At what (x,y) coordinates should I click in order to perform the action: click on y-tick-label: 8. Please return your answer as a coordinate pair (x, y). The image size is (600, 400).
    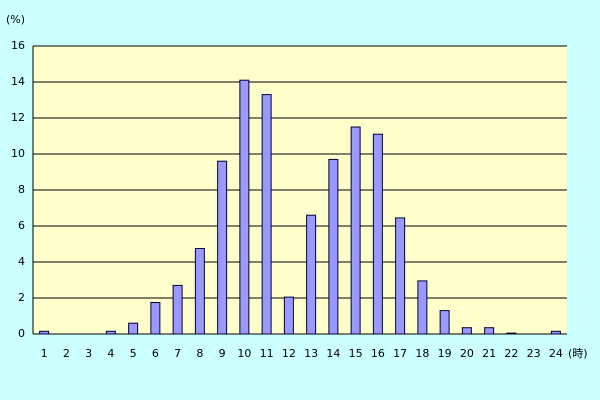
    Looking at the image, I should click on (21, 189).